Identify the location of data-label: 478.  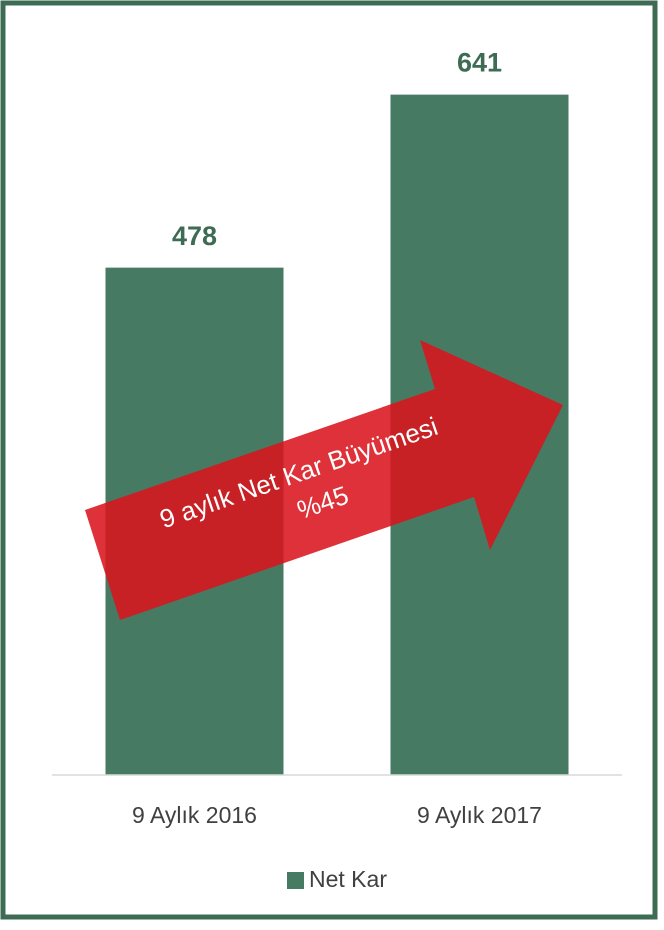
(194, 236).